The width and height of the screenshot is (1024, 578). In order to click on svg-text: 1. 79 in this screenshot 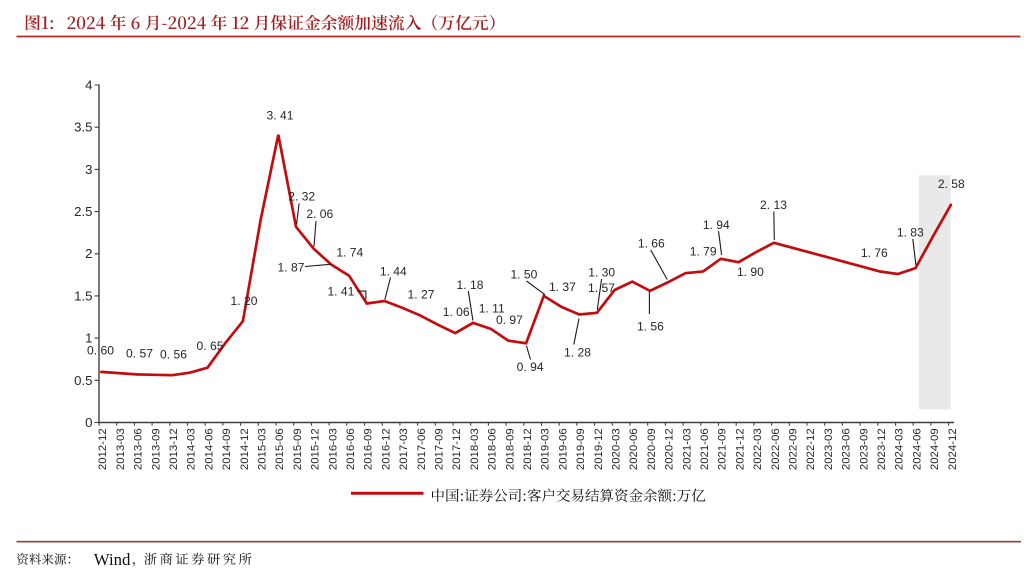, I will do `click(703, 252)`.